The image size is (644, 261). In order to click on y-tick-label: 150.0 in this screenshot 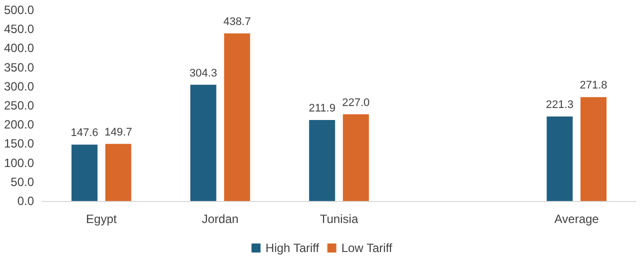, I will do `click(19, 143)`.